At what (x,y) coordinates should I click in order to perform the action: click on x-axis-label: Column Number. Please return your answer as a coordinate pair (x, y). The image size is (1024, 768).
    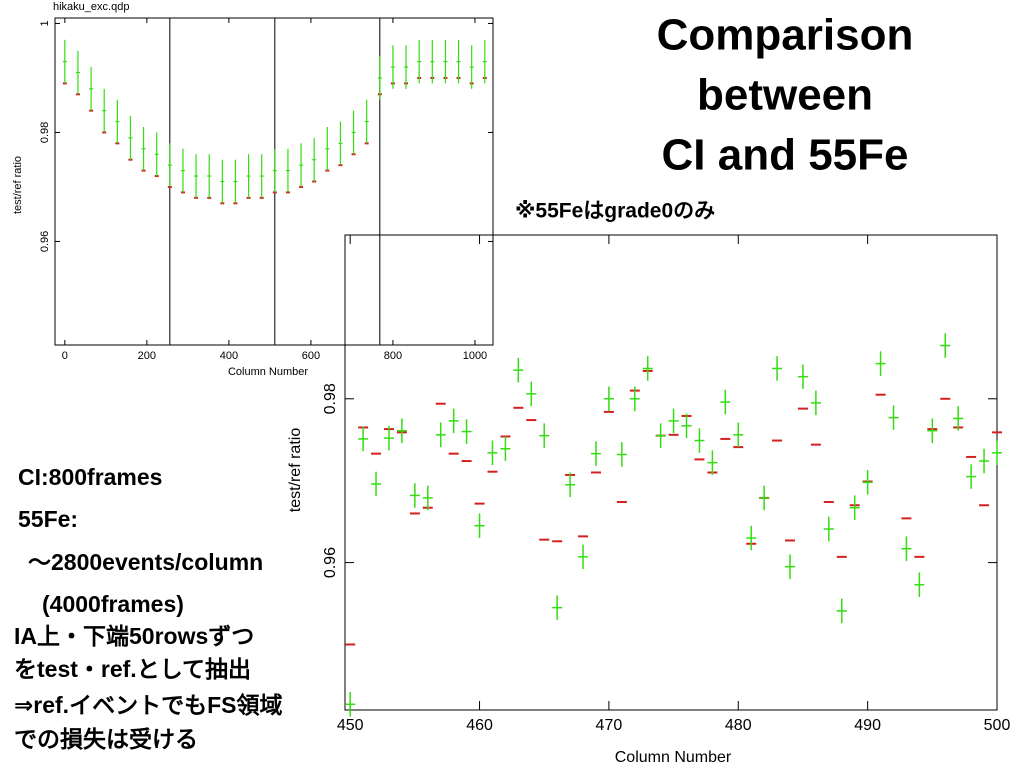
    Looking at the image, I should click on (268, 372).